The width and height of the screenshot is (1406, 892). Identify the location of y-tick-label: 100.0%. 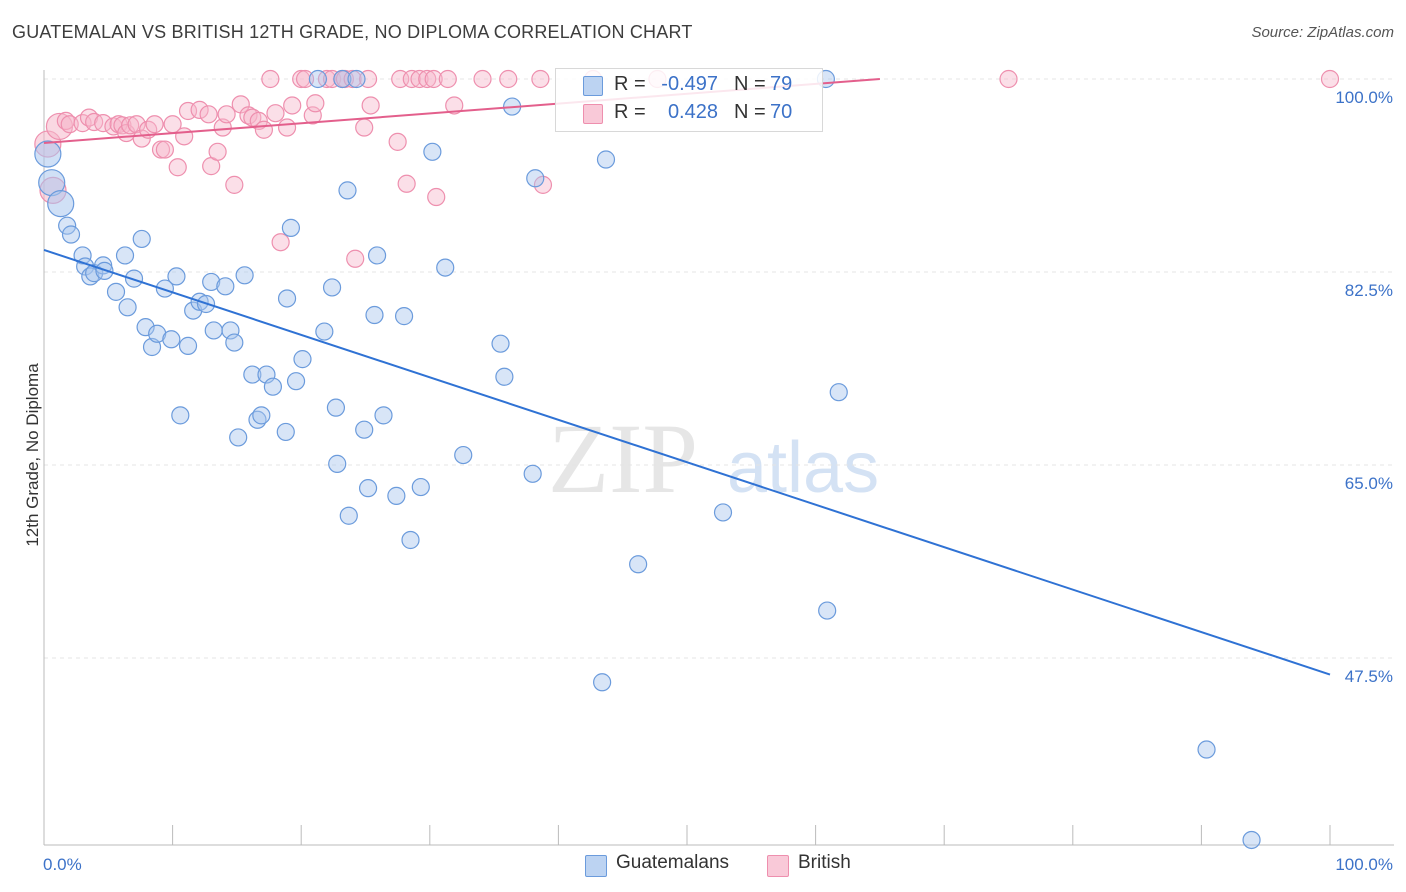
(1364, 97).